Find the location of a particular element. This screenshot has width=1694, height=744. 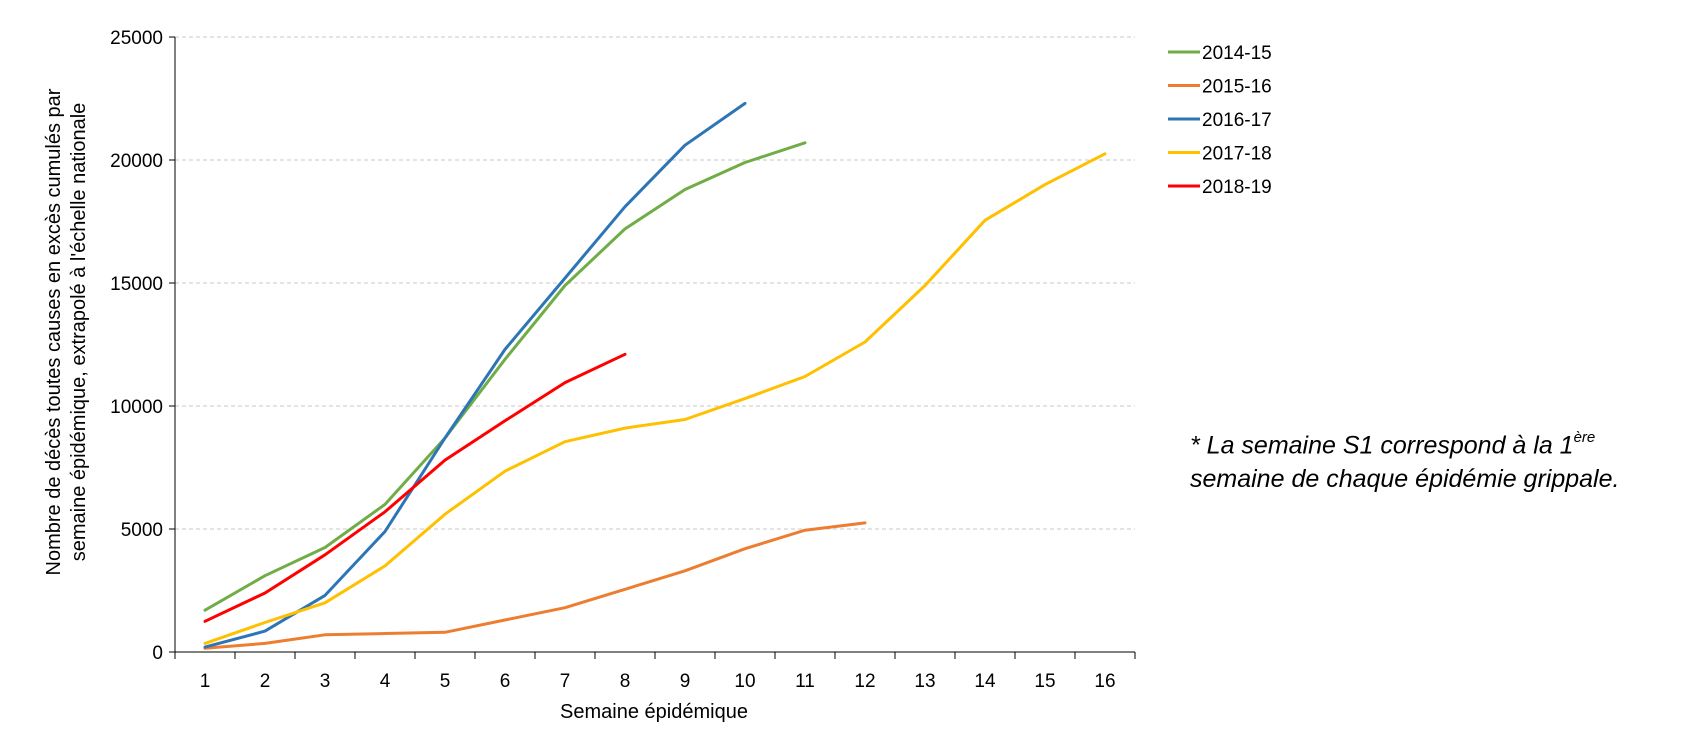

legend-label-2017-18: 2017-18 is located at coordinates (1237, 154).